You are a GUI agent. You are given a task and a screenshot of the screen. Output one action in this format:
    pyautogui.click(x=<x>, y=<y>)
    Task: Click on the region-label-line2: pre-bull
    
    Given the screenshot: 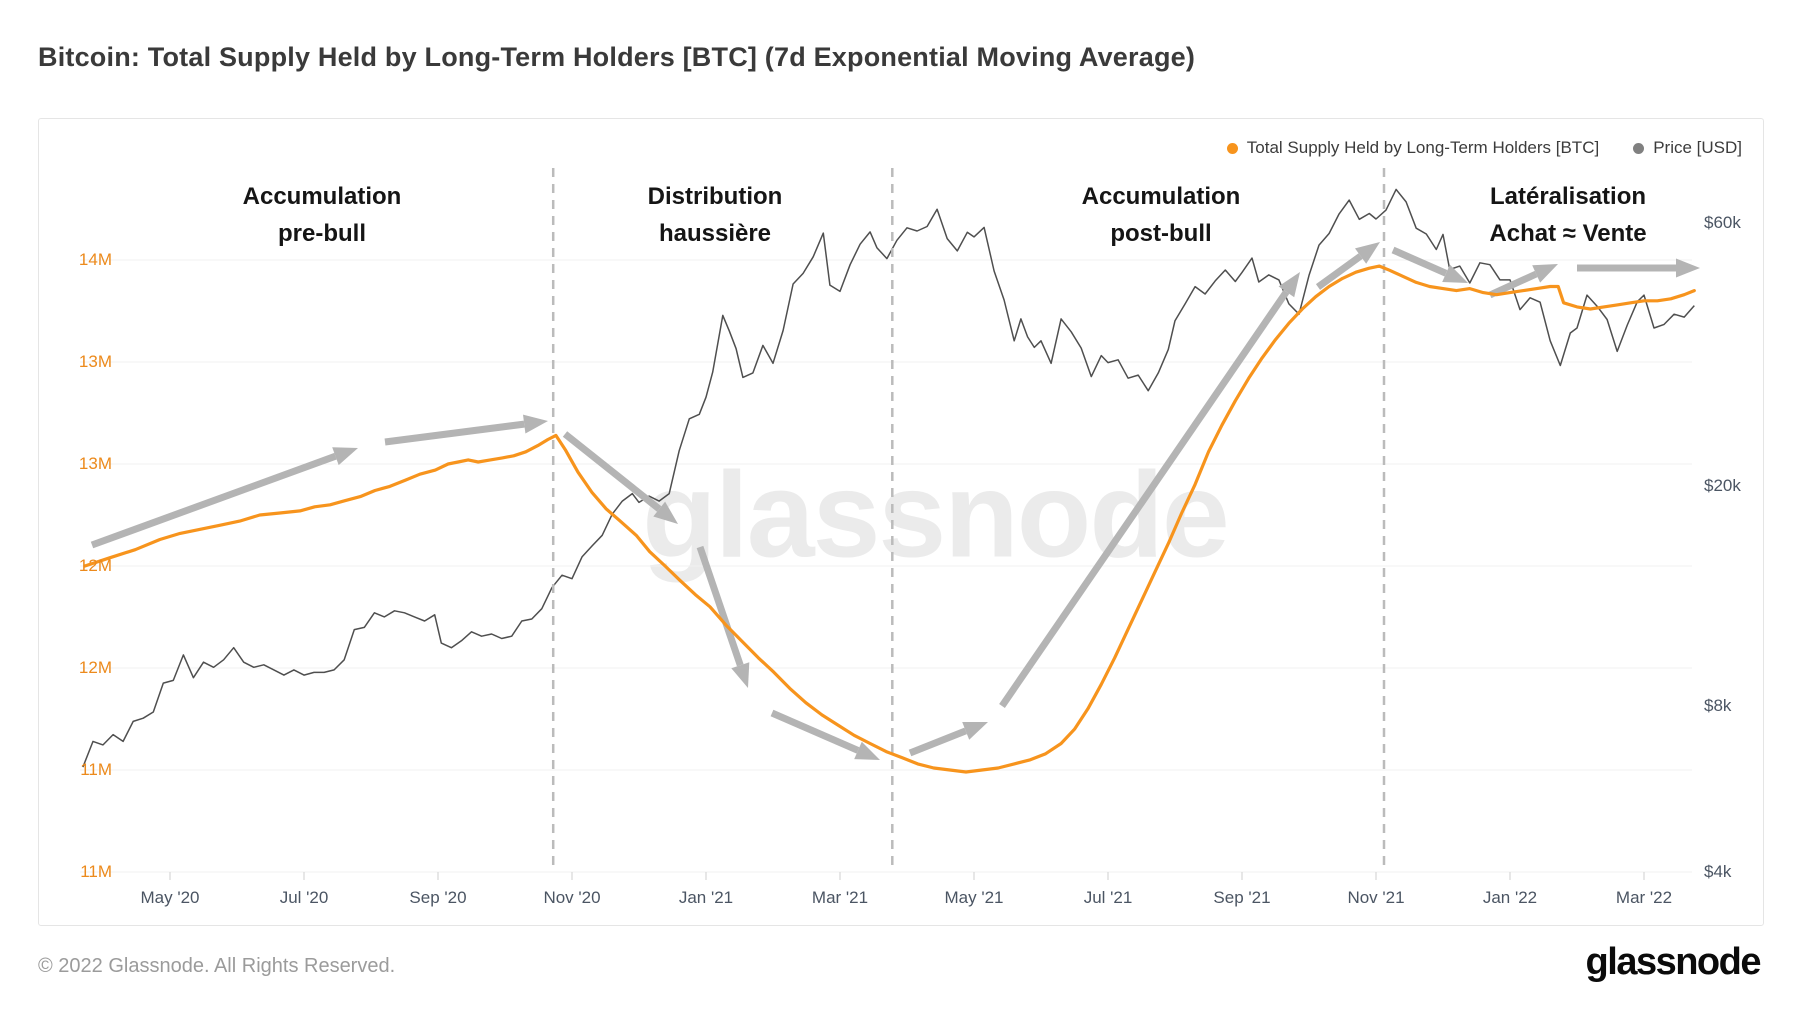 What is the action you would take?
    pyautogui.click(x=322, y=233)
    